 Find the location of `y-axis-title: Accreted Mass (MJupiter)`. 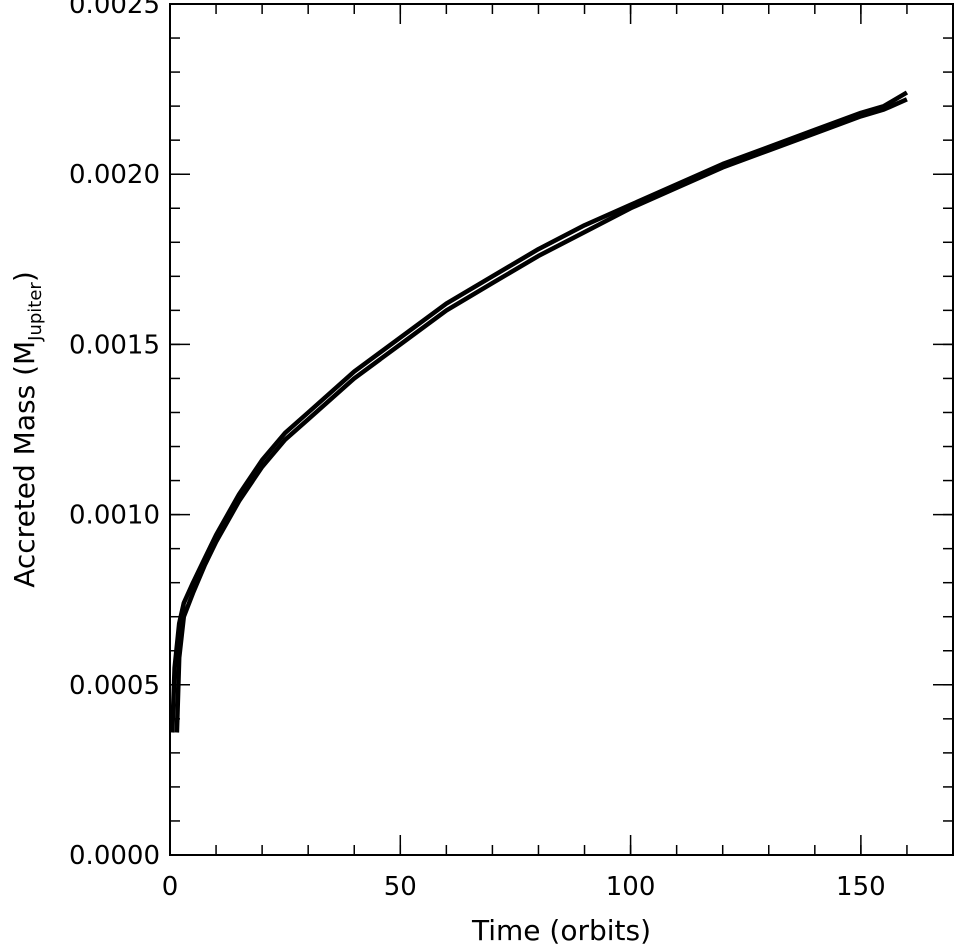

y-axis-title: Accreted Mass (MJupiter) is located at coordinates (27, 429).